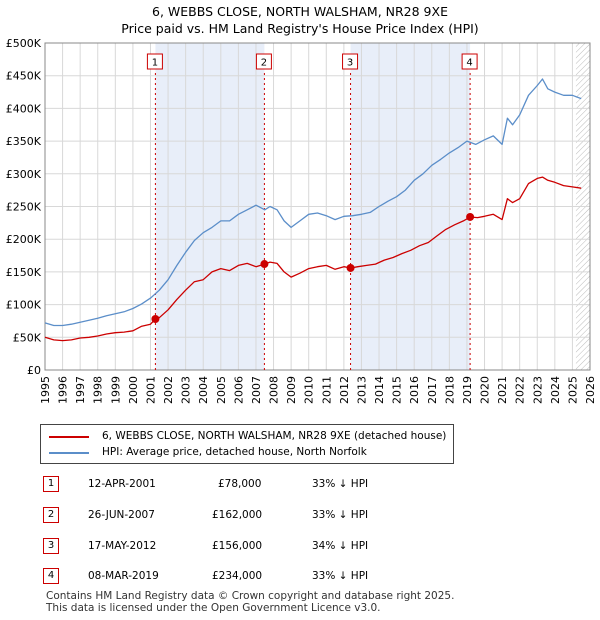 The width and height of the screenshot is (600, 620). Describe the element at coordinates (51, 576) in the screenshot. I see `transaction-number: 4` at that location.